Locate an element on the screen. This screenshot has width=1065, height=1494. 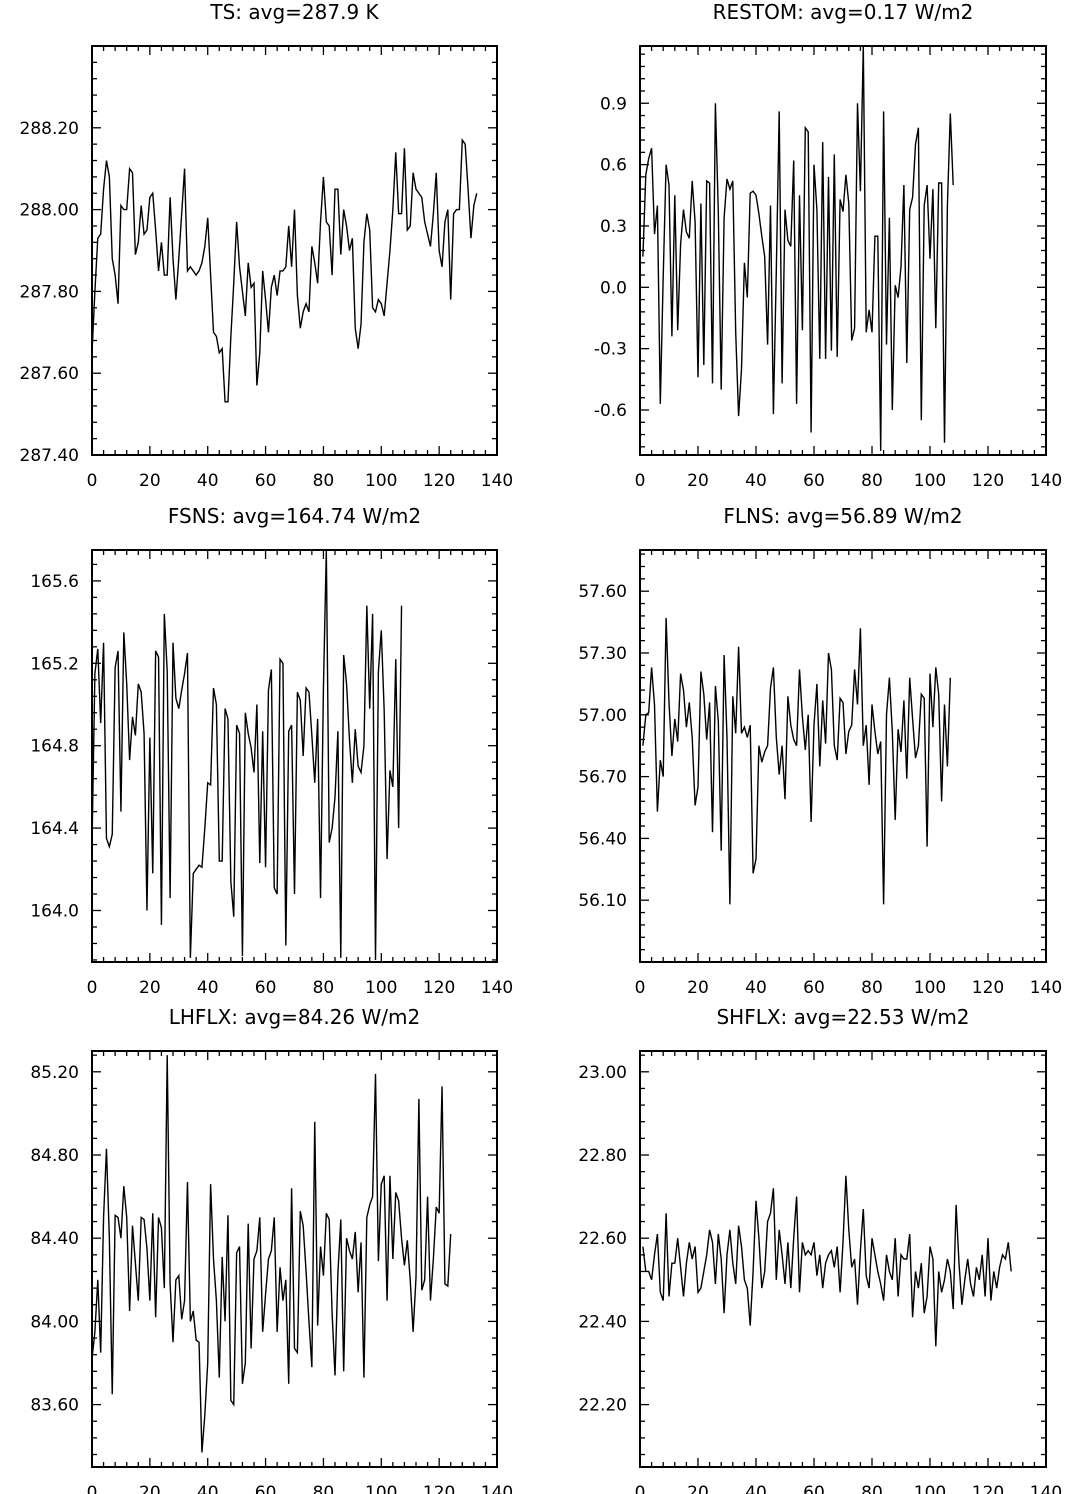
y-tick-label: 56.70 is located at coordinates (602, 778).